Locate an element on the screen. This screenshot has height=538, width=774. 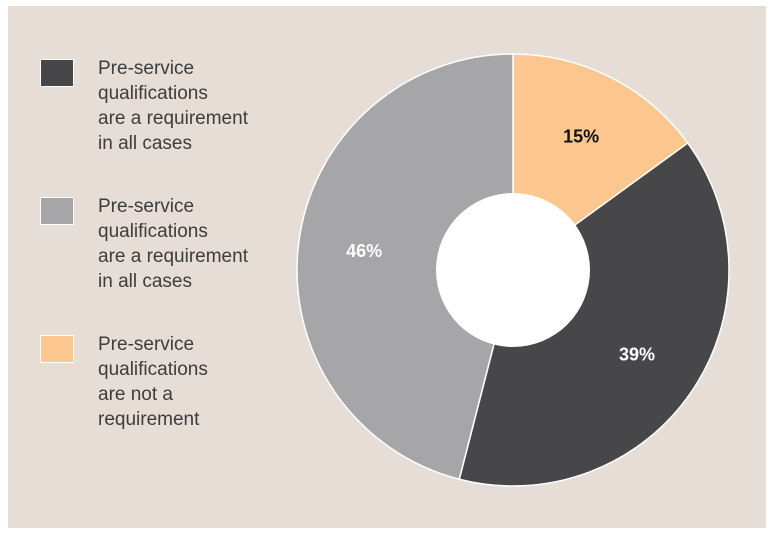
legend-label-line: requirement is located at coordinates (149, 419).